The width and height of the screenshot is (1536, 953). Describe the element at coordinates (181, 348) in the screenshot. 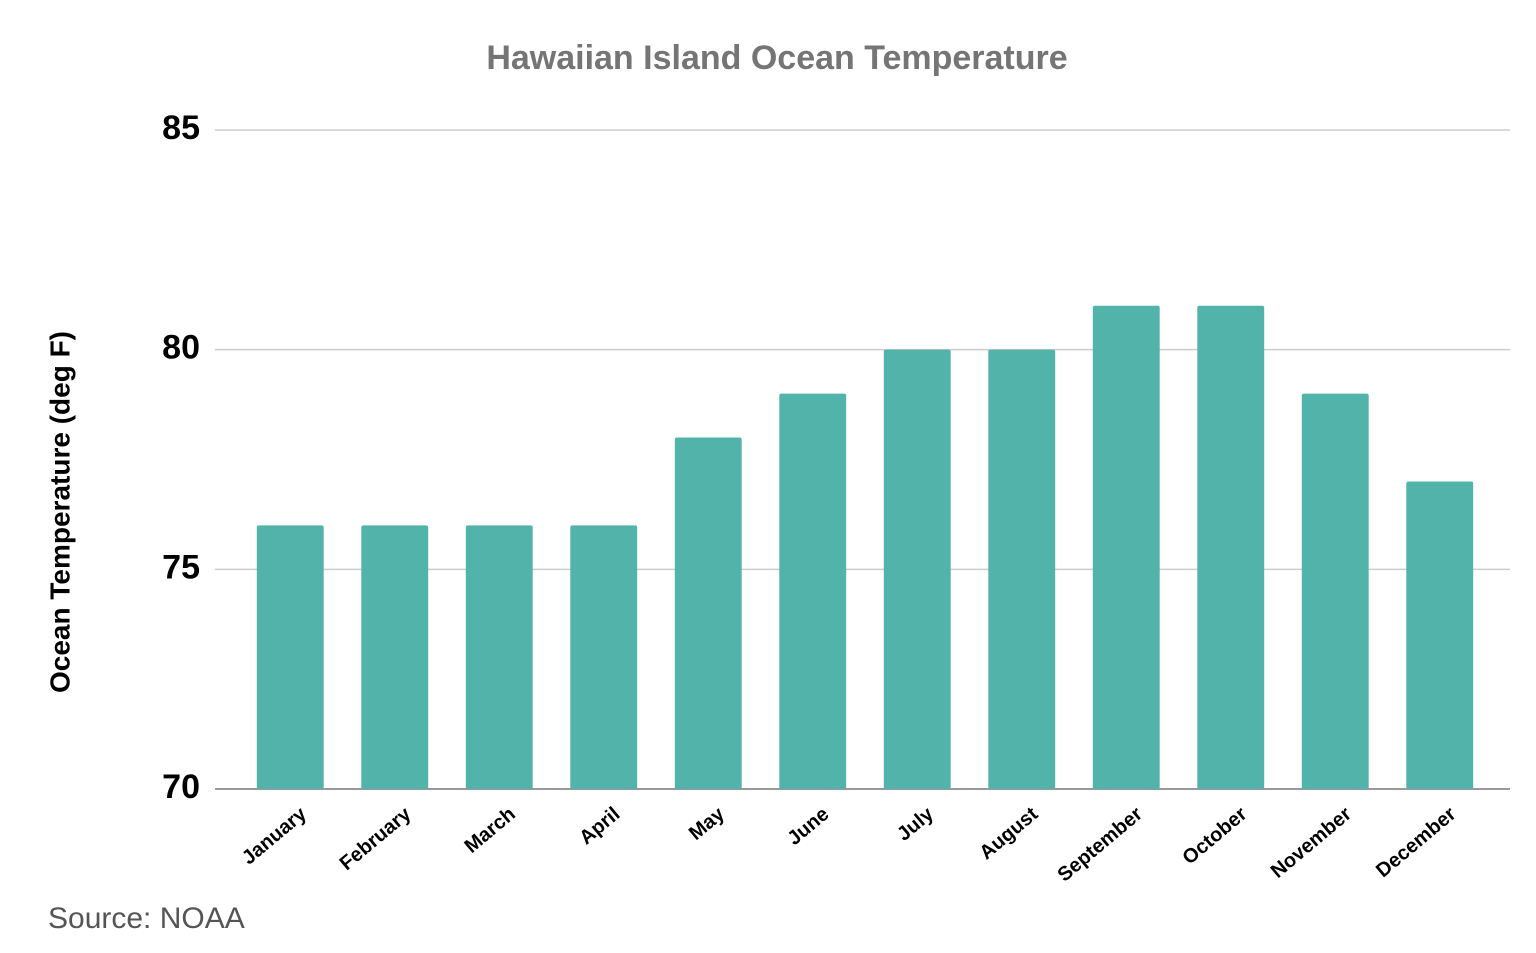

I see `y-tick-label: 80` at that location.